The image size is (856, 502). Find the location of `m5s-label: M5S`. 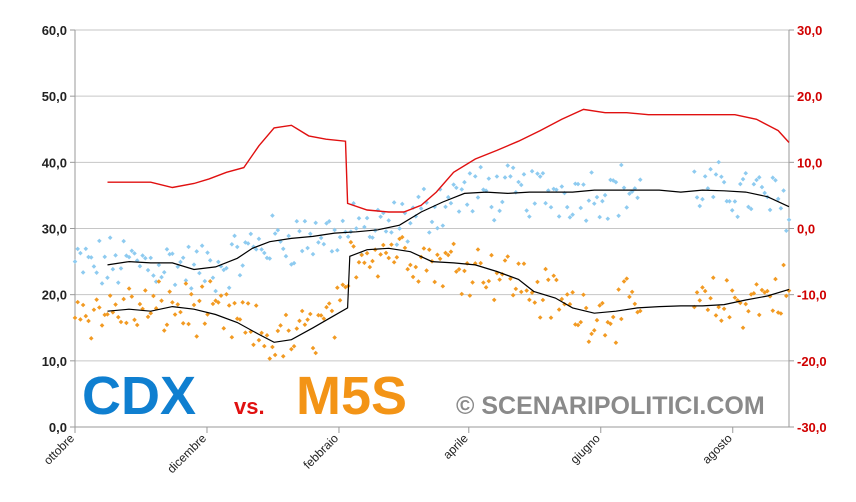

m5s-label: M5S is located at coordinates (351, 396).